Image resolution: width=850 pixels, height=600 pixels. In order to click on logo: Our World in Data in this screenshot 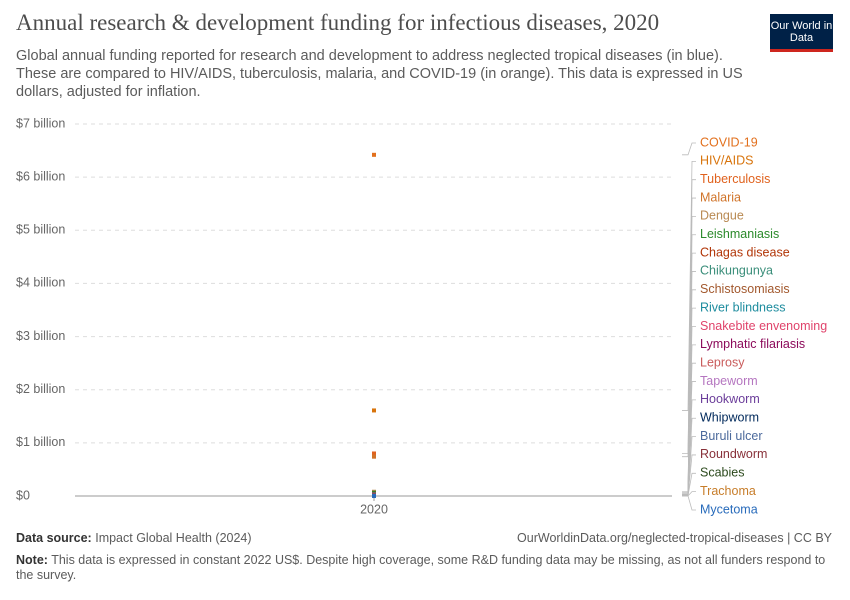, I will do `click(801, 33)`.